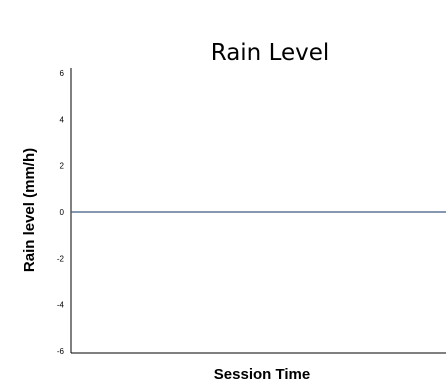  I want to click on y-tick-label: -6, so click(61, 351).